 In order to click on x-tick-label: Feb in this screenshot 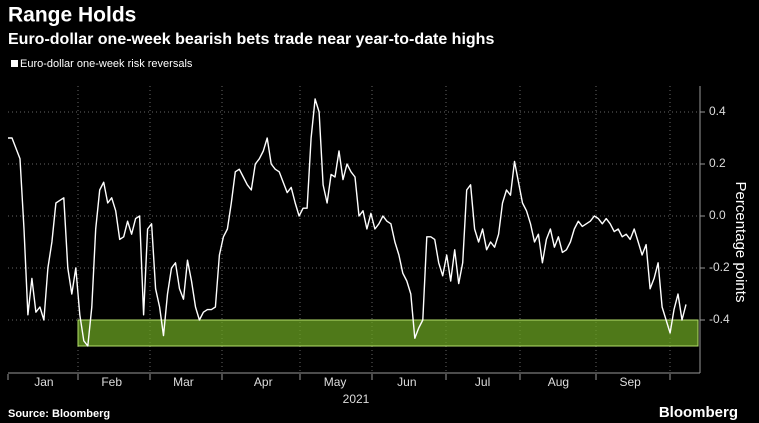, I will do `click(111, 382)`.